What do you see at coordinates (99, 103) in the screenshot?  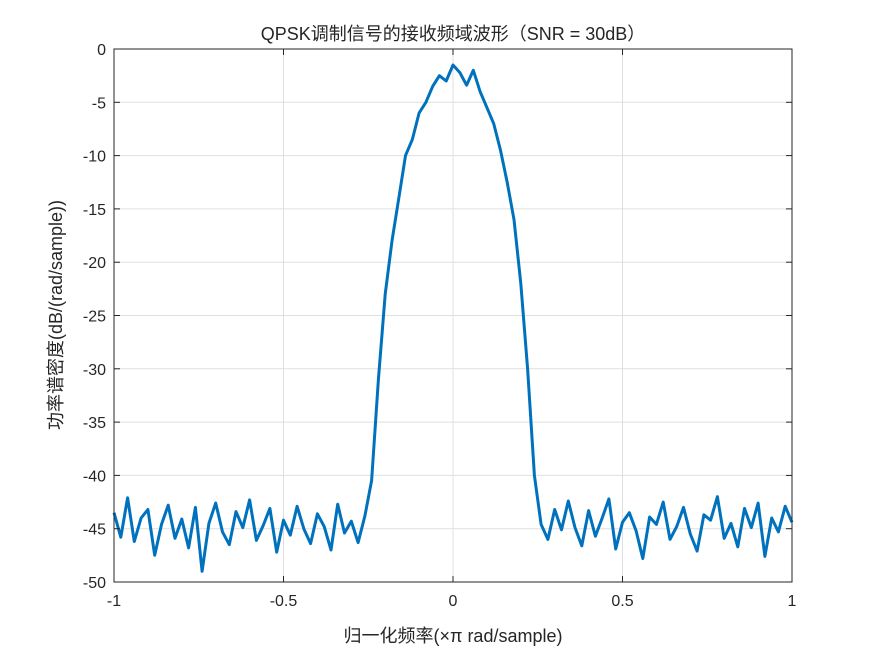 I see `y-tick-label: -5` at bounding box center [99, 103].